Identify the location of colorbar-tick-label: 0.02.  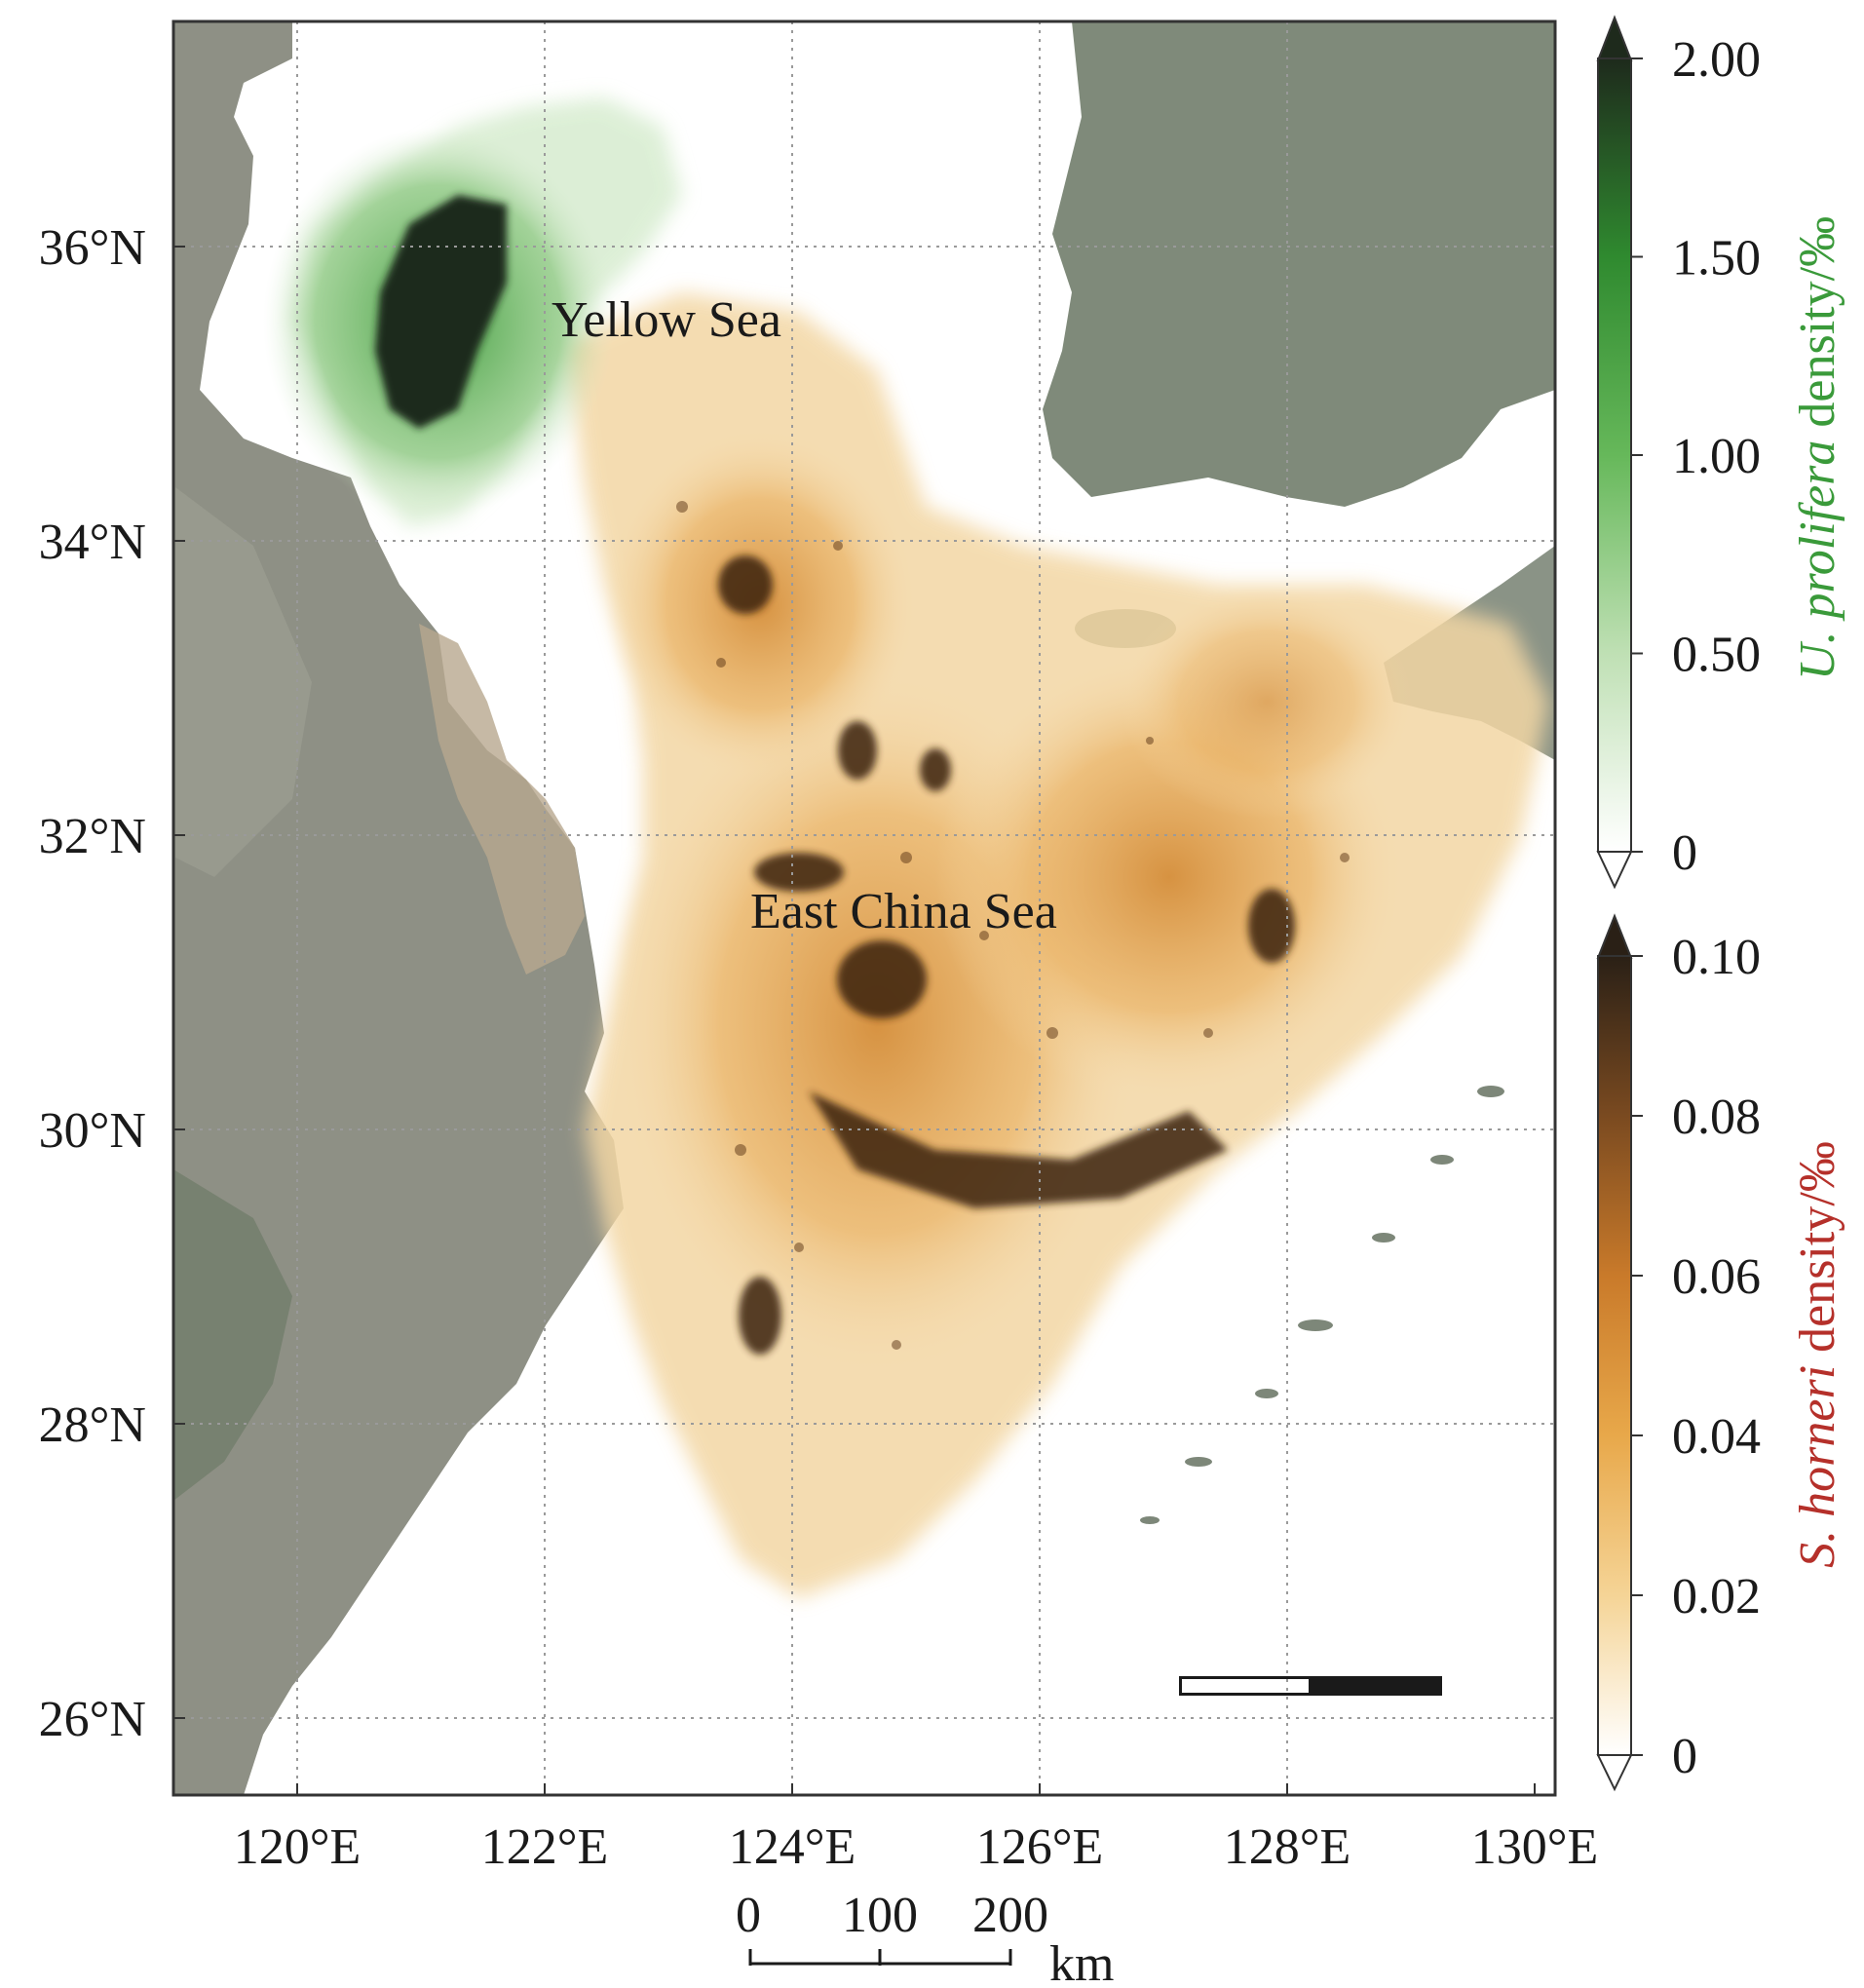
(1716, 1597).